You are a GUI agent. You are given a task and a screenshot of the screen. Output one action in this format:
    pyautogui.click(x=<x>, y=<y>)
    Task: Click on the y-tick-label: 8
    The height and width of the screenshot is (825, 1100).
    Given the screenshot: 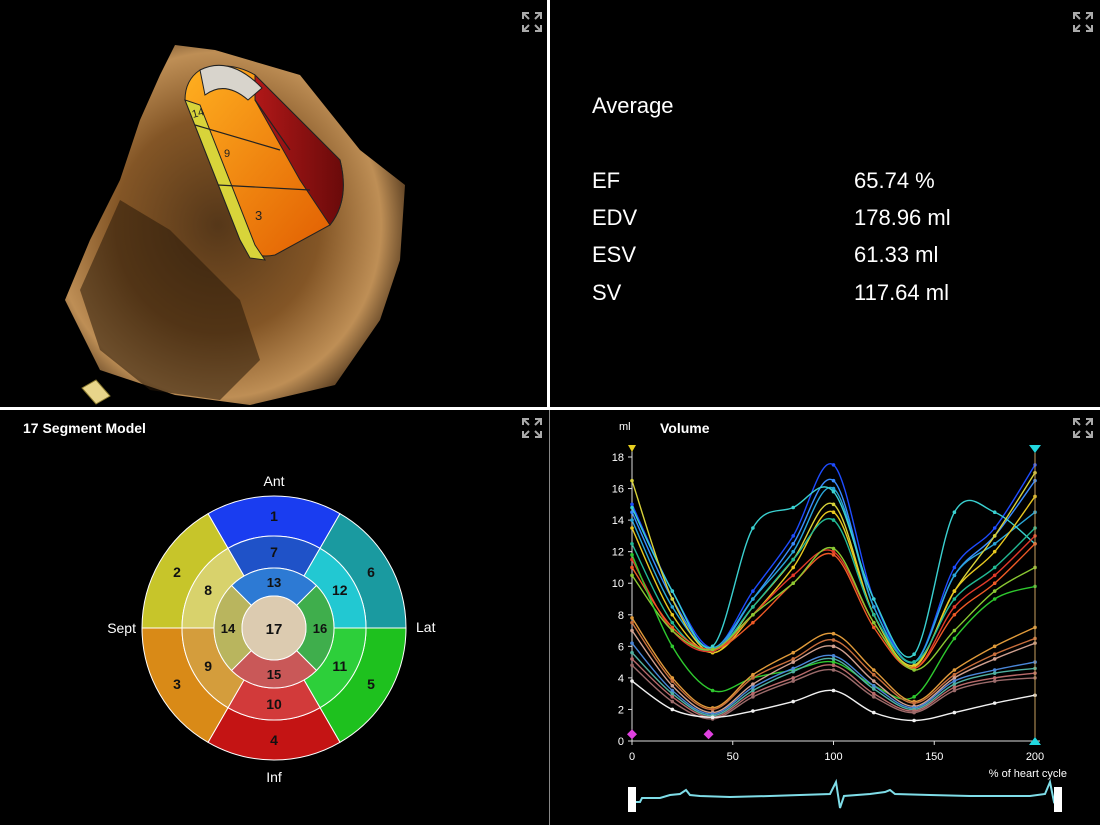 What is the action you would take?
    pyautogui.click(x=621, y=616)
    